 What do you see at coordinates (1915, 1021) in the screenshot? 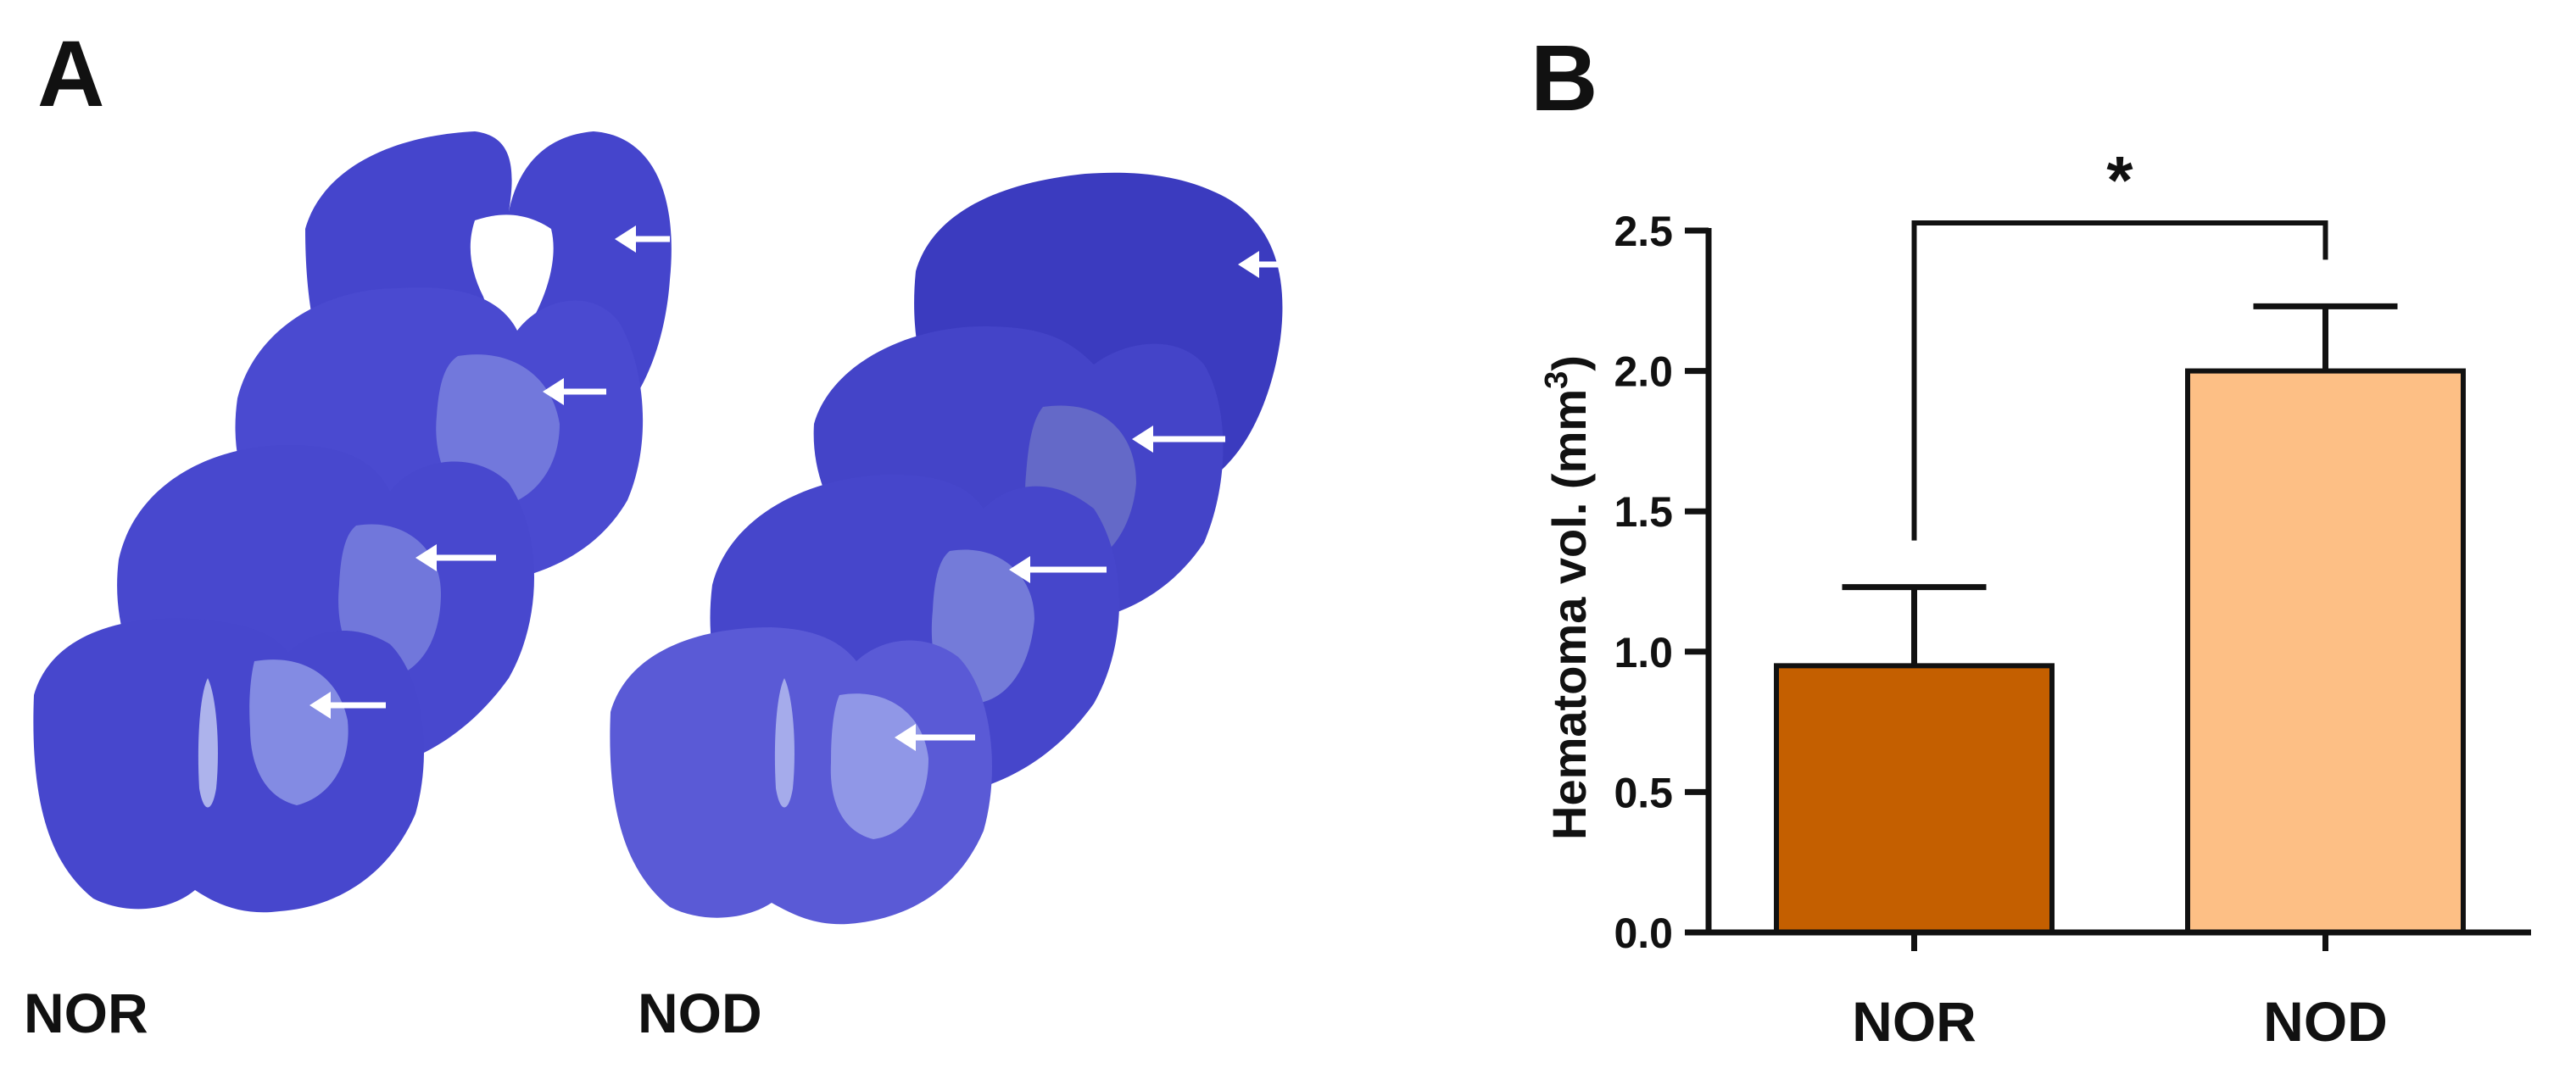
I see `x-category-label: NOR` at bounding box center [1915, 1021].